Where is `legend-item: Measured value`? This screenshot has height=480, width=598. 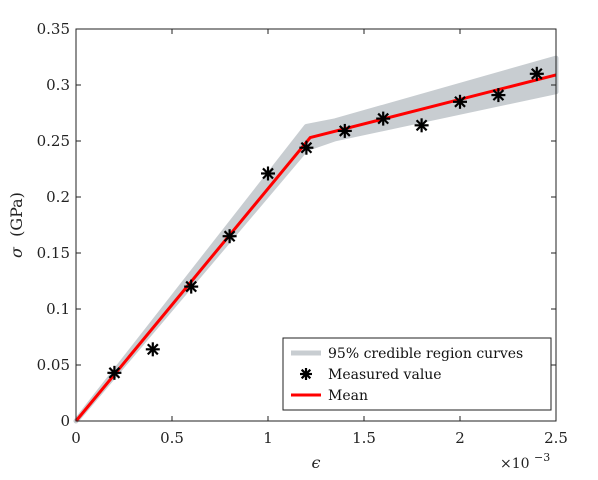 legend-item: Measured value is located at coordinates (371, 375).